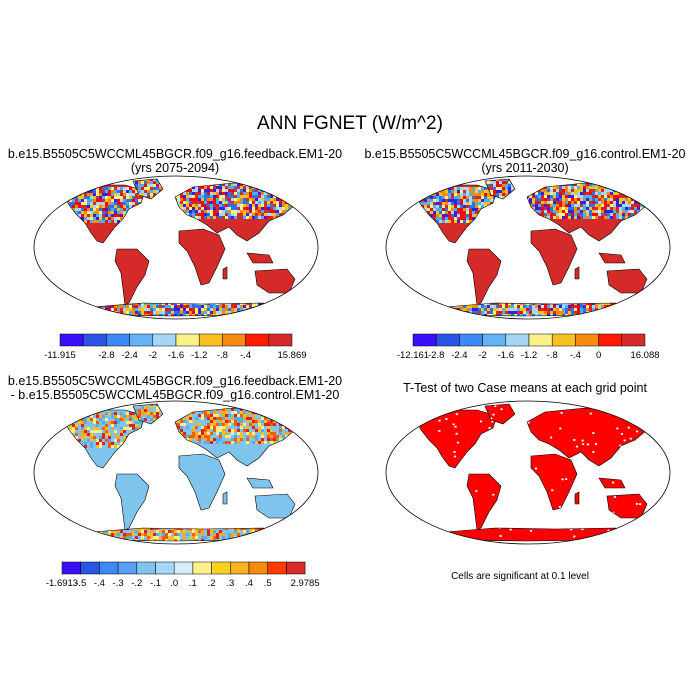  What do you see at coordinates (199, 355) in the screenshot?
I see `colorbar-label: -1.2` at bounding box center [199, 355].